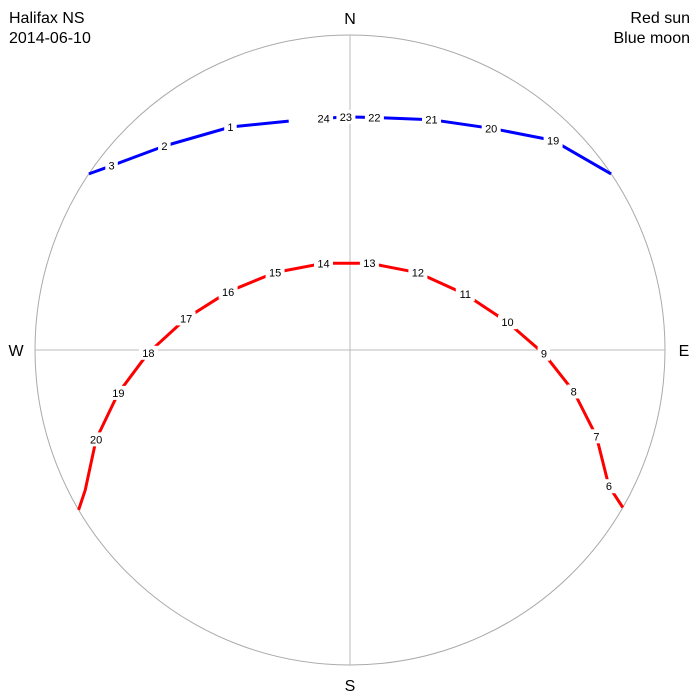 The image size is (700, 700). I want to click on moon-hour-label: 3, so click(112, 167).